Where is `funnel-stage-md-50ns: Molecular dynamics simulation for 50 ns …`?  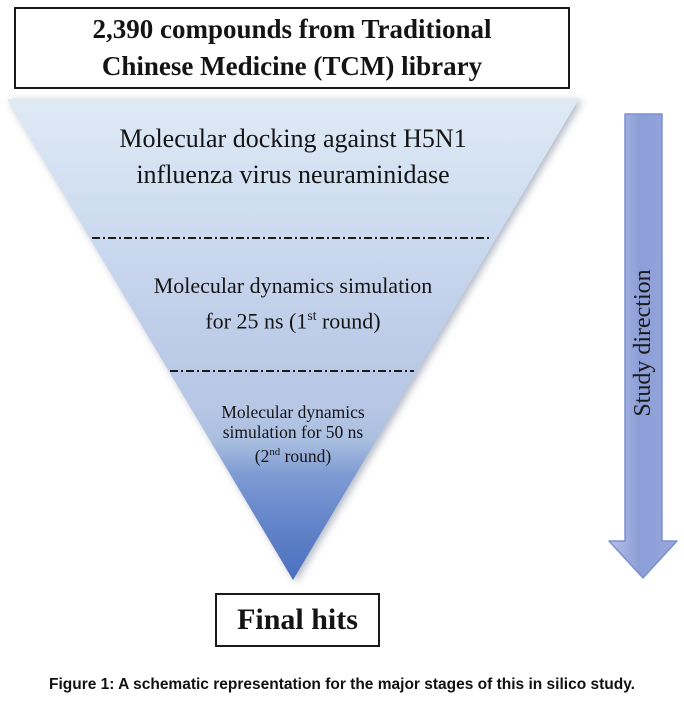
funnel-stage-md-50ns: Molecular dynamics simulation for 50 ns … is located at coordinates (293, 434).